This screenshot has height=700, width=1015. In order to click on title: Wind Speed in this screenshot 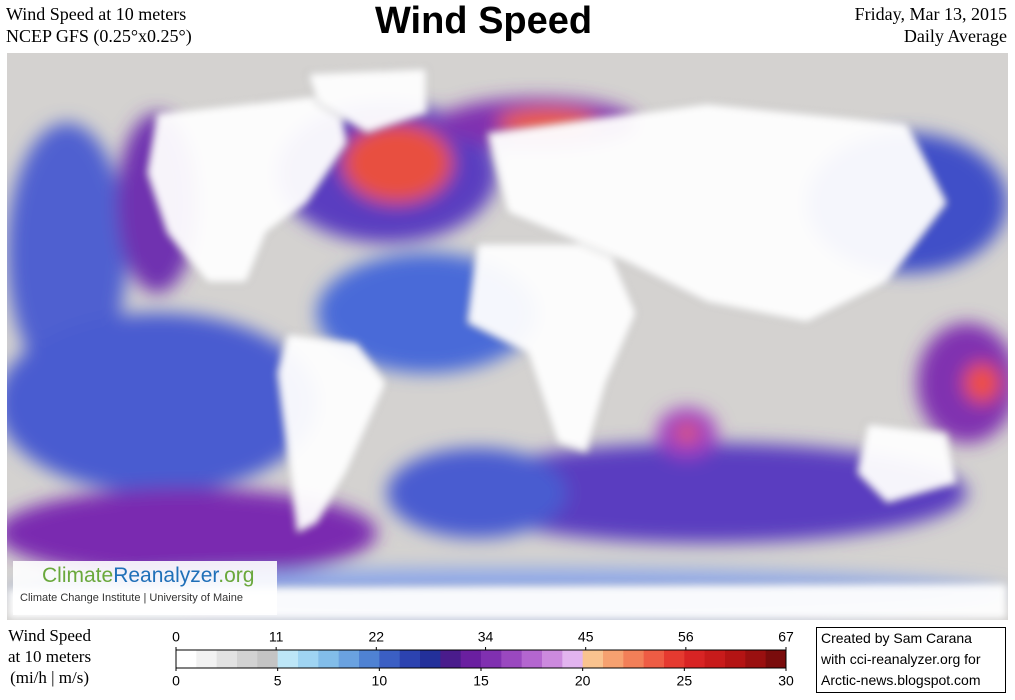, I will do `click(484, 21)`.